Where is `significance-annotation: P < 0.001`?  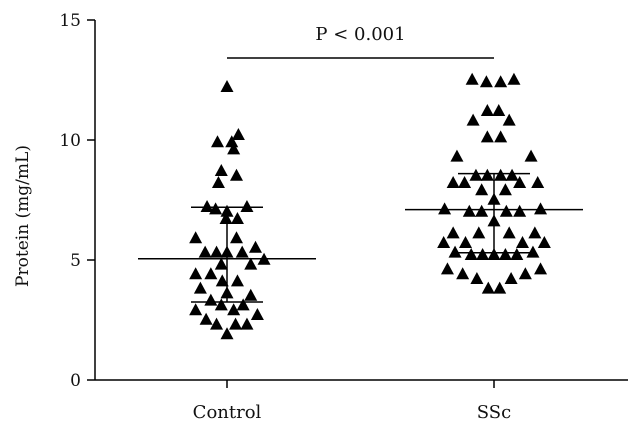 significance-annotation: P < 0.001 is located at coordinates (360, 41).